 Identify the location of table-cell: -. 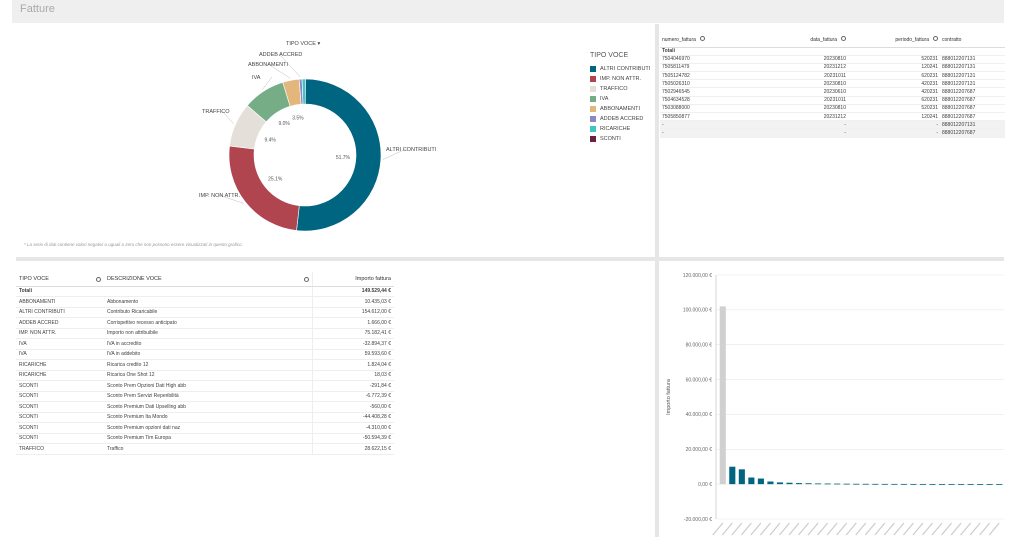
(708, 133).